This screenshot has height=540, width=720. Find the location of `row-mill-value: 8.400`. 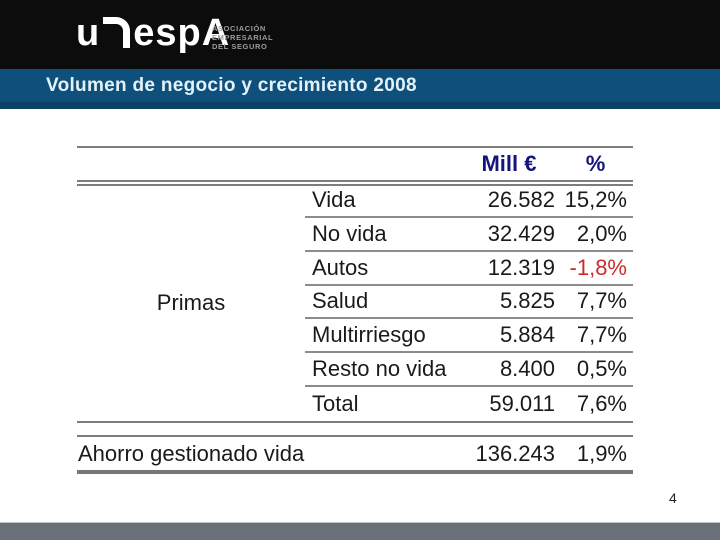

row-mill-value: 8.400 is located at coordinates (527, 369).